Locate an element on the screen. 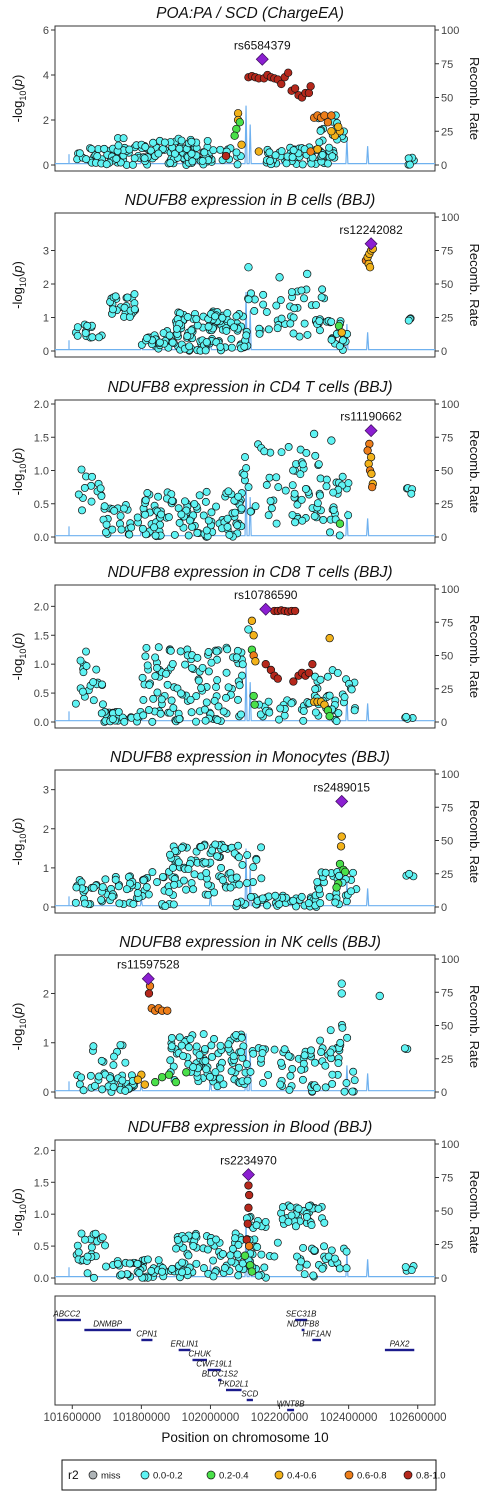 Image resolution: width=500 pixels, height=1500 pixels. gene-bar-sec31b is located at coordinates (301, 1320).